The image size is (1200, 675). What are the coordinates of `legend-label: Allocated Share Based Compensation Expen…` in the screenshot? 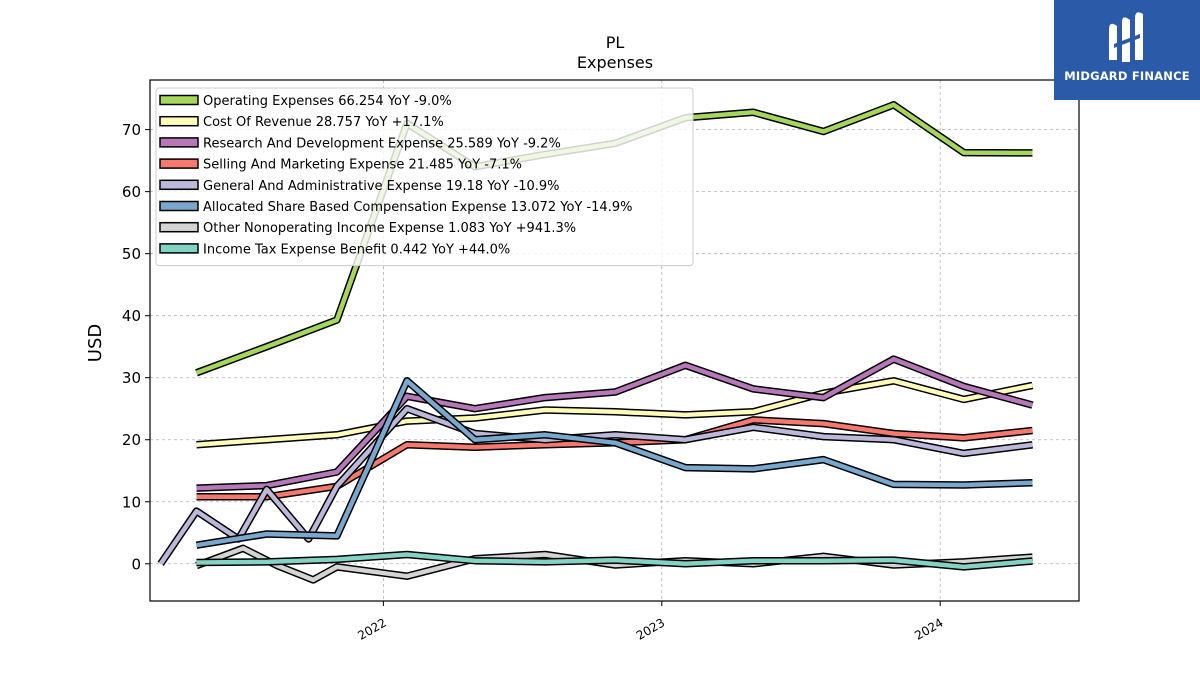 It's located at (417, 207).